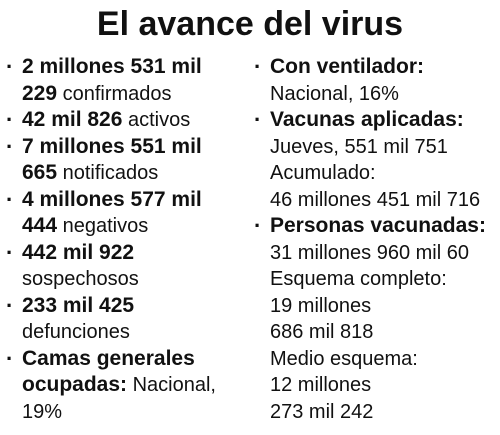 This screenshot has height=435, width=500. What do you see at coordinates (42, 411) in the screenshot?
I see `camas-percent: 19%` at bounding box center [42, 411].